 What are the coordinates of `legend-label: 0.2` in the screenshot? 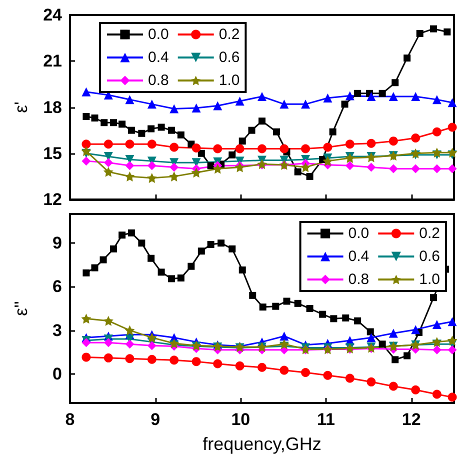 It's located at (429, 233).